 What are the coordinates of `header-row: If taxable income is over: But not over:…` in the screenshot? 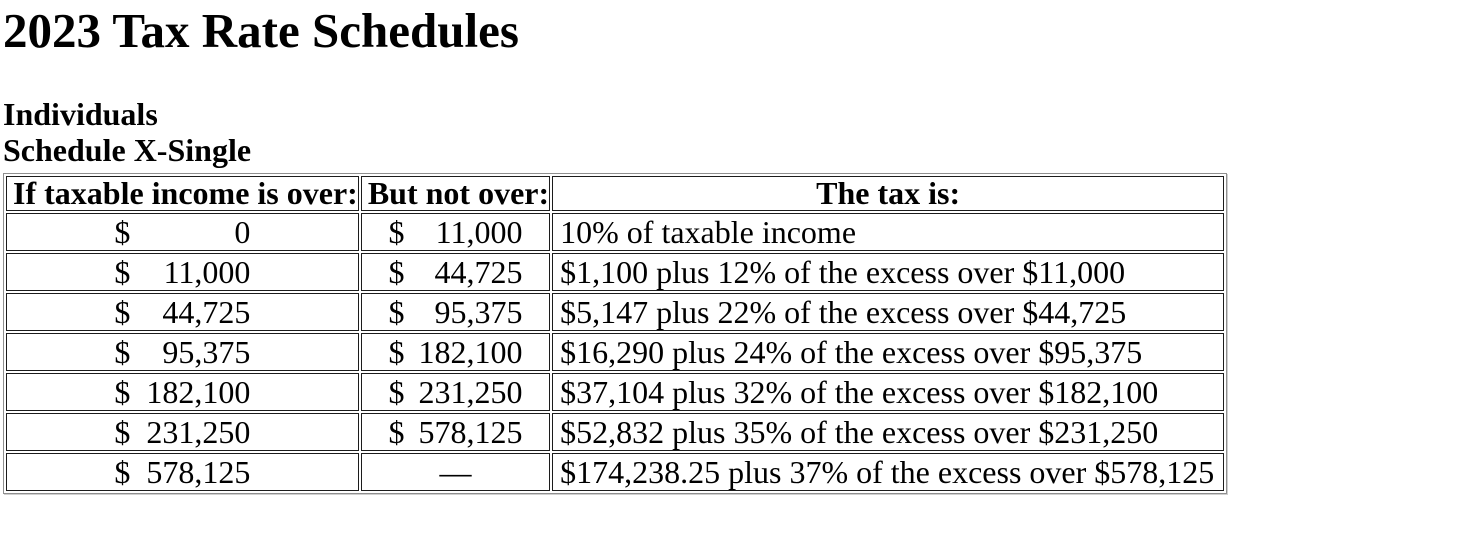 It's located at (615, 193).